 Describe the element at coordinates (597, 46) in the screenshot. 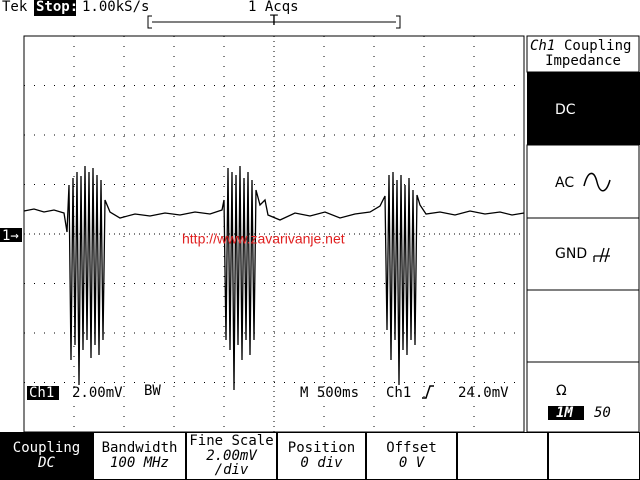

I see `side-menu-title: Coupling` at that location.